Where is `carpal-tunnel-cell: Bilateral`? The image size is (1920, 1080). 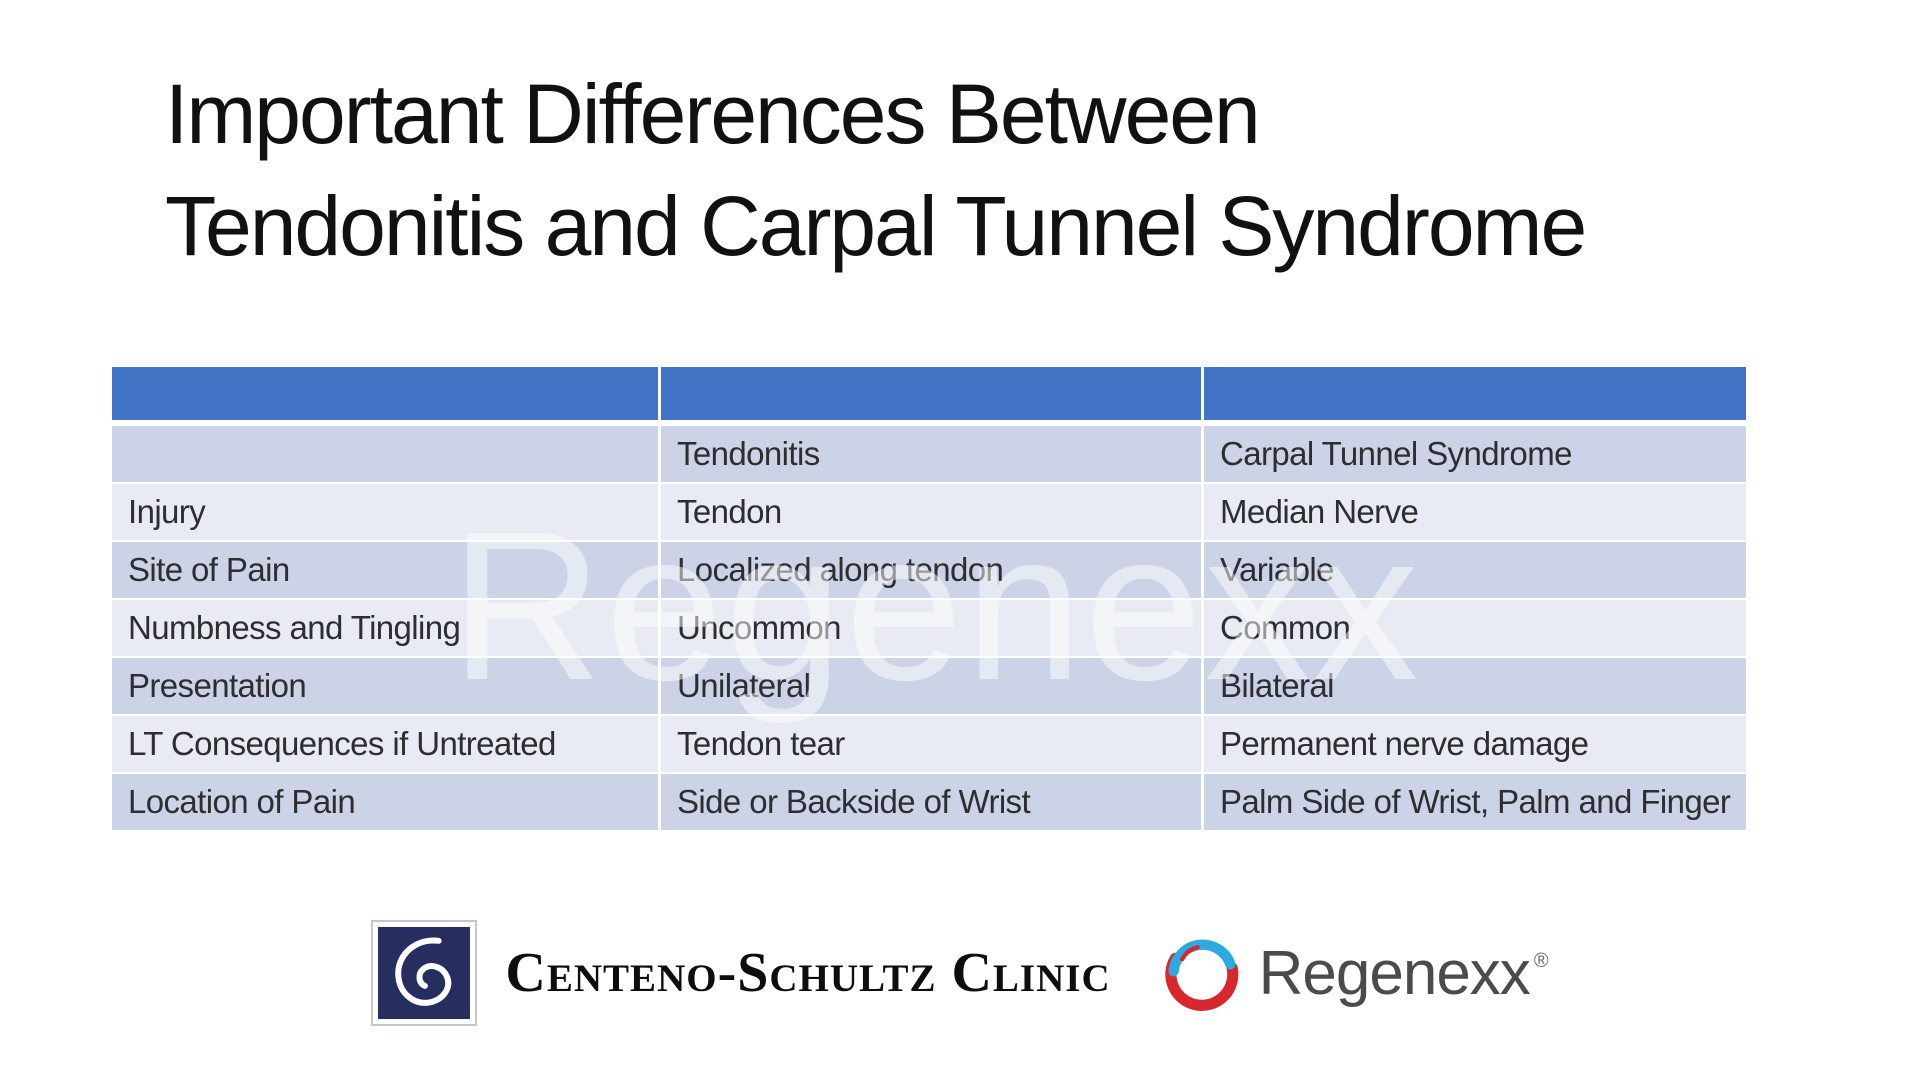
carpal-tunnel-cell: Bilateral is located at coordinates (1475, 686).